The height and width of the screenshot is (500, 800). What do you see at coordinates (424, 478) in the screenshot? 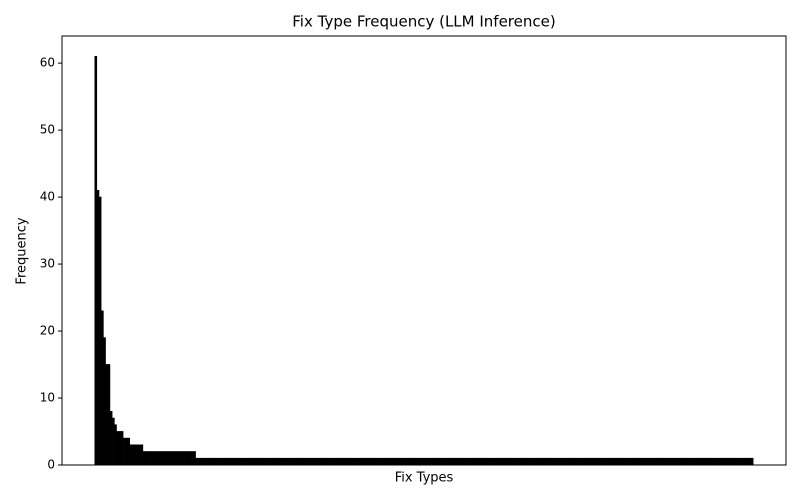
I see `x-axis-label: Fix Types` at bounding box center [424, 478].